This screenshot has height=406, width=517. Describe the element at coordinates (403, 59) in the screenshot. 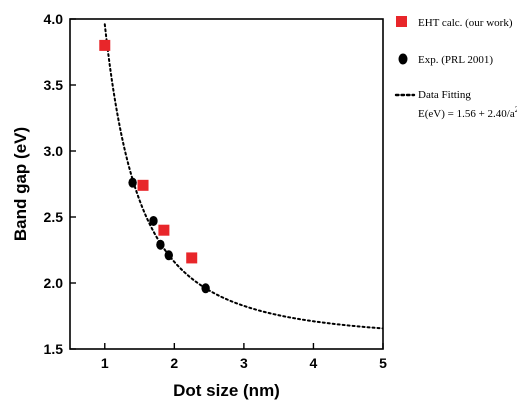

I see `legend-circle-marker` at that location.